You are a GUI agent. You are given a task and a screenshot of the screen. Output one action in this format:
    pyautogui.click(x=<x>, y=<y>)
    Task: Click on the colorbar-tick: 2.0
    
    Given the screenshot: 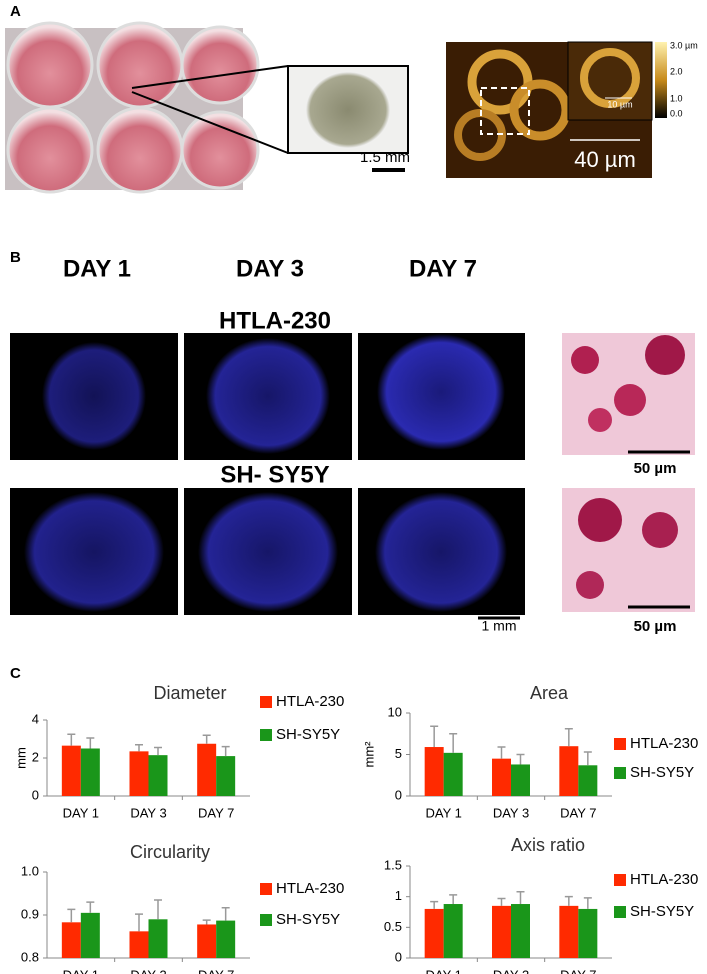 What is the action you would take?
    pyautogui.click(x=676, y=71)
    